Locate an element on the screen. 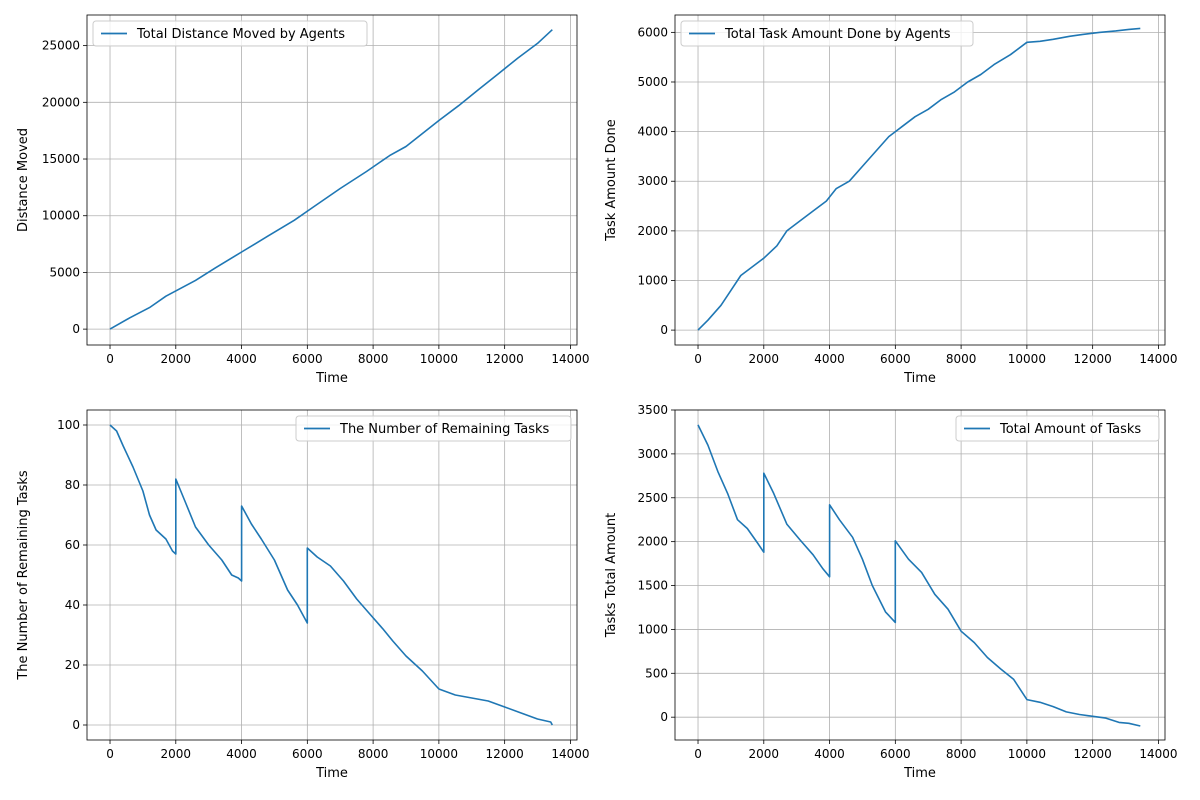  y-tick-label: 20000 is located at coordinates (61, 102).